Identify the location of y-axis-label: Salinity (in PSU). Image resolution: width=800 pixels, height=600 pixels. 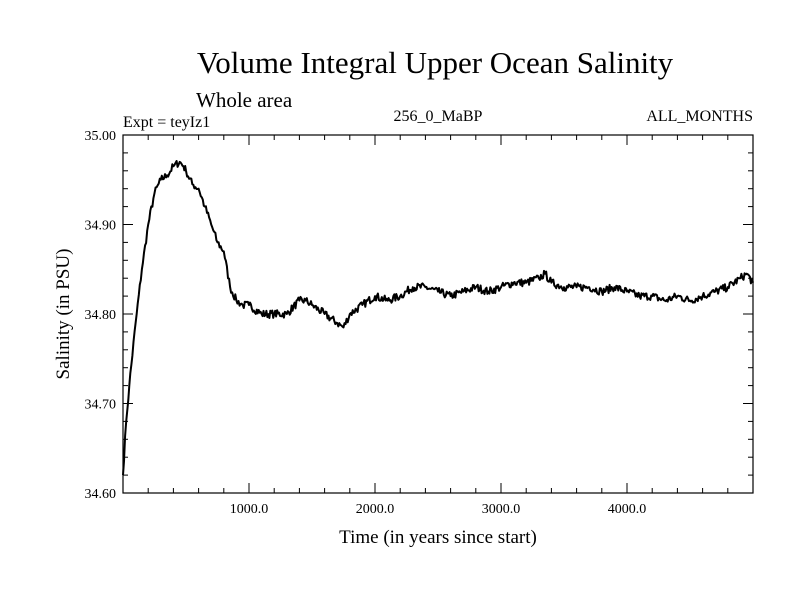
(63, 314).